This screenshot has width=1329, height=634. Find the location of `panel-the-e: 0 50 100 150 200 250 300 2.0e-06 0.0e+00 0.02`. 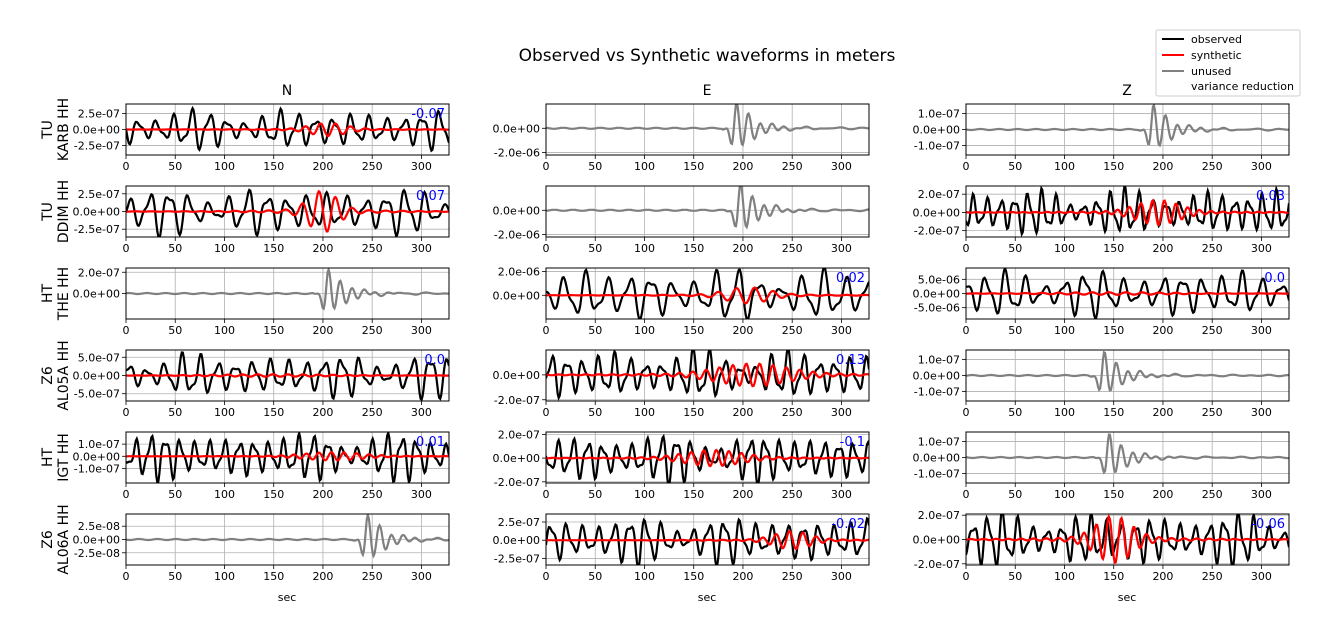

panel-the-e: 0 50 100 150 200 250 300 2.0e-06 0.0e+00 0.02 is located at coordinates (681, 301).